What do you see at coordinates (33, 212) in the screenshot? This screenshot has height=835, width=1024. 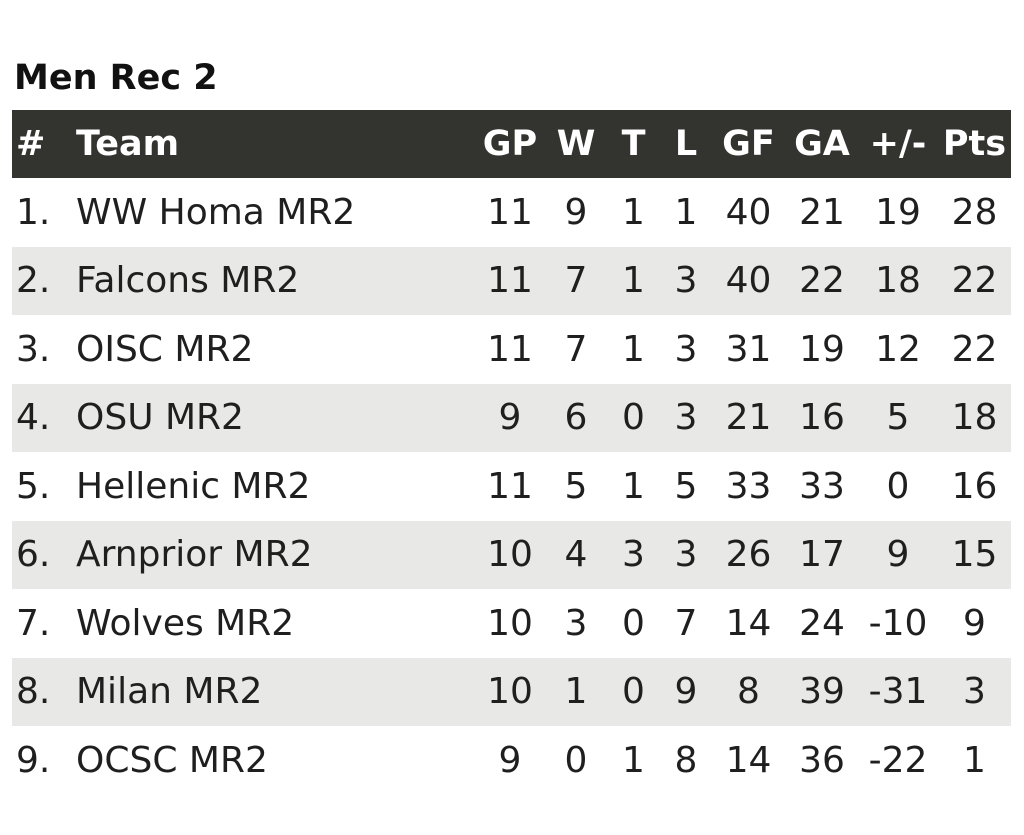 I see `row-rank: 1.` at bounding box center [33, 212].